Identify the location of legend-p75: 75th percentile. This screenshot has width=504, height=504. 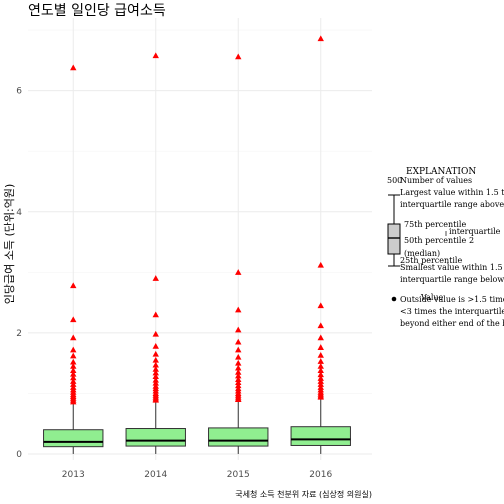
(435, 224).